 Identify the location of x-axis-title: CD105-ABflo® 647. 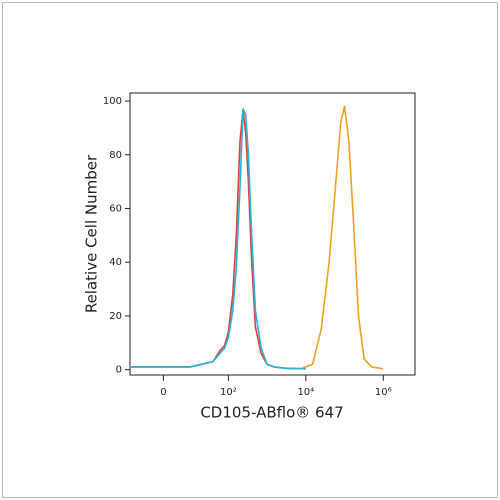
(271, 413).